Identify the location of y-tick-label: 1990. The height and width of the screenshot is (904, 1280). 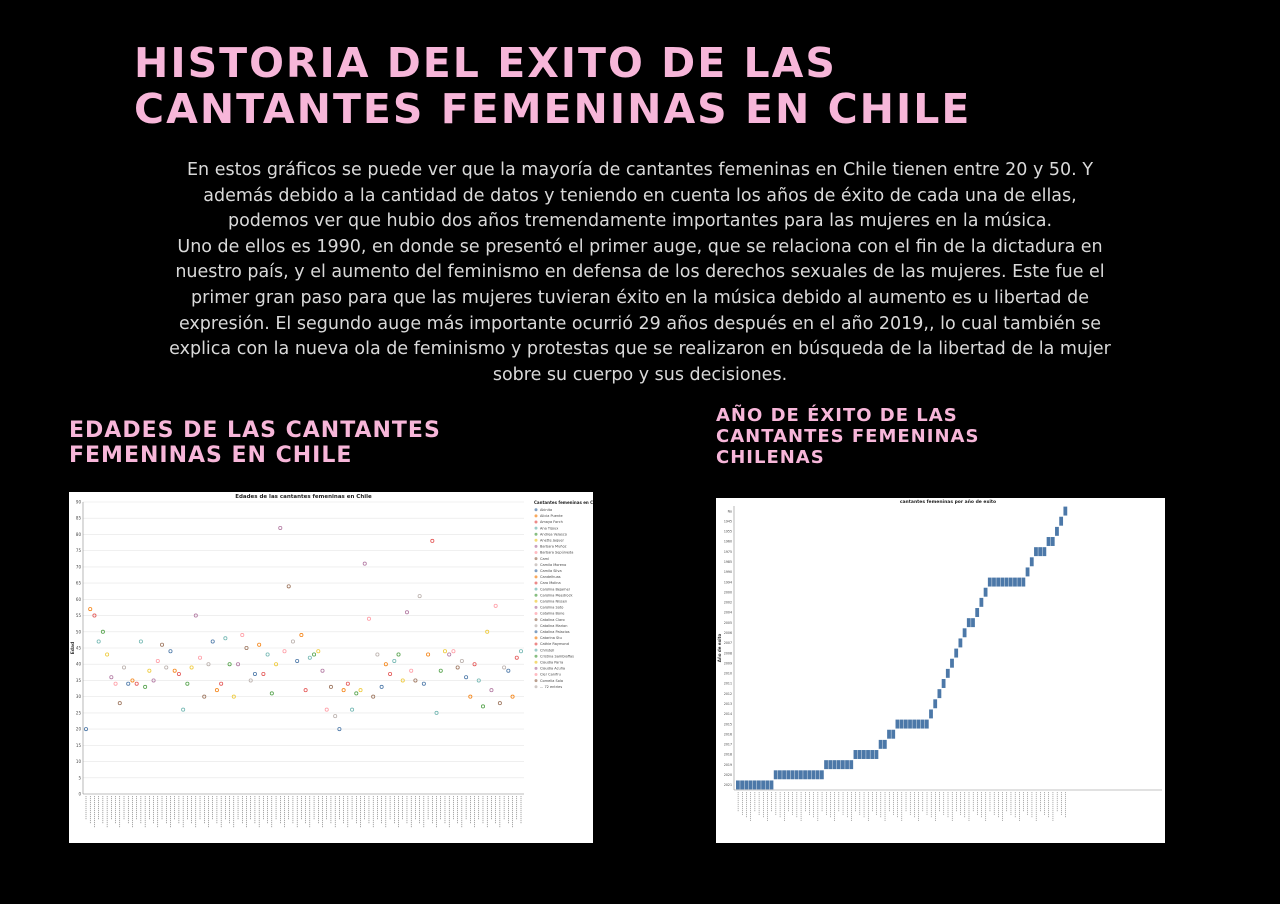
(728, 572).